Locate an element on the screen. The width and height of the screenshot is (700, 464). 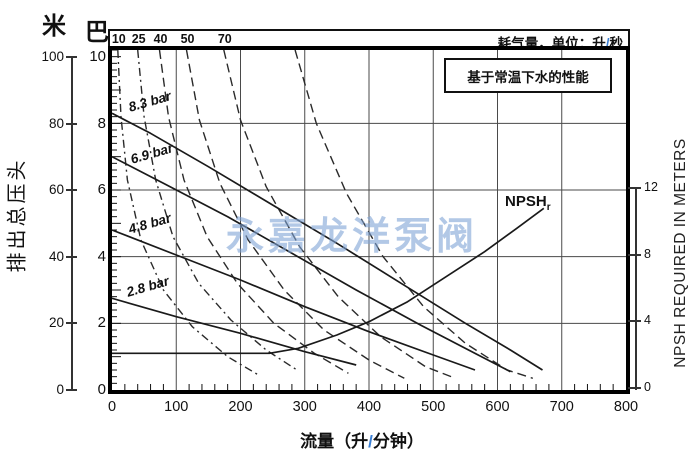
flow-tick-label: 800 is located at coordinates (626, 407).